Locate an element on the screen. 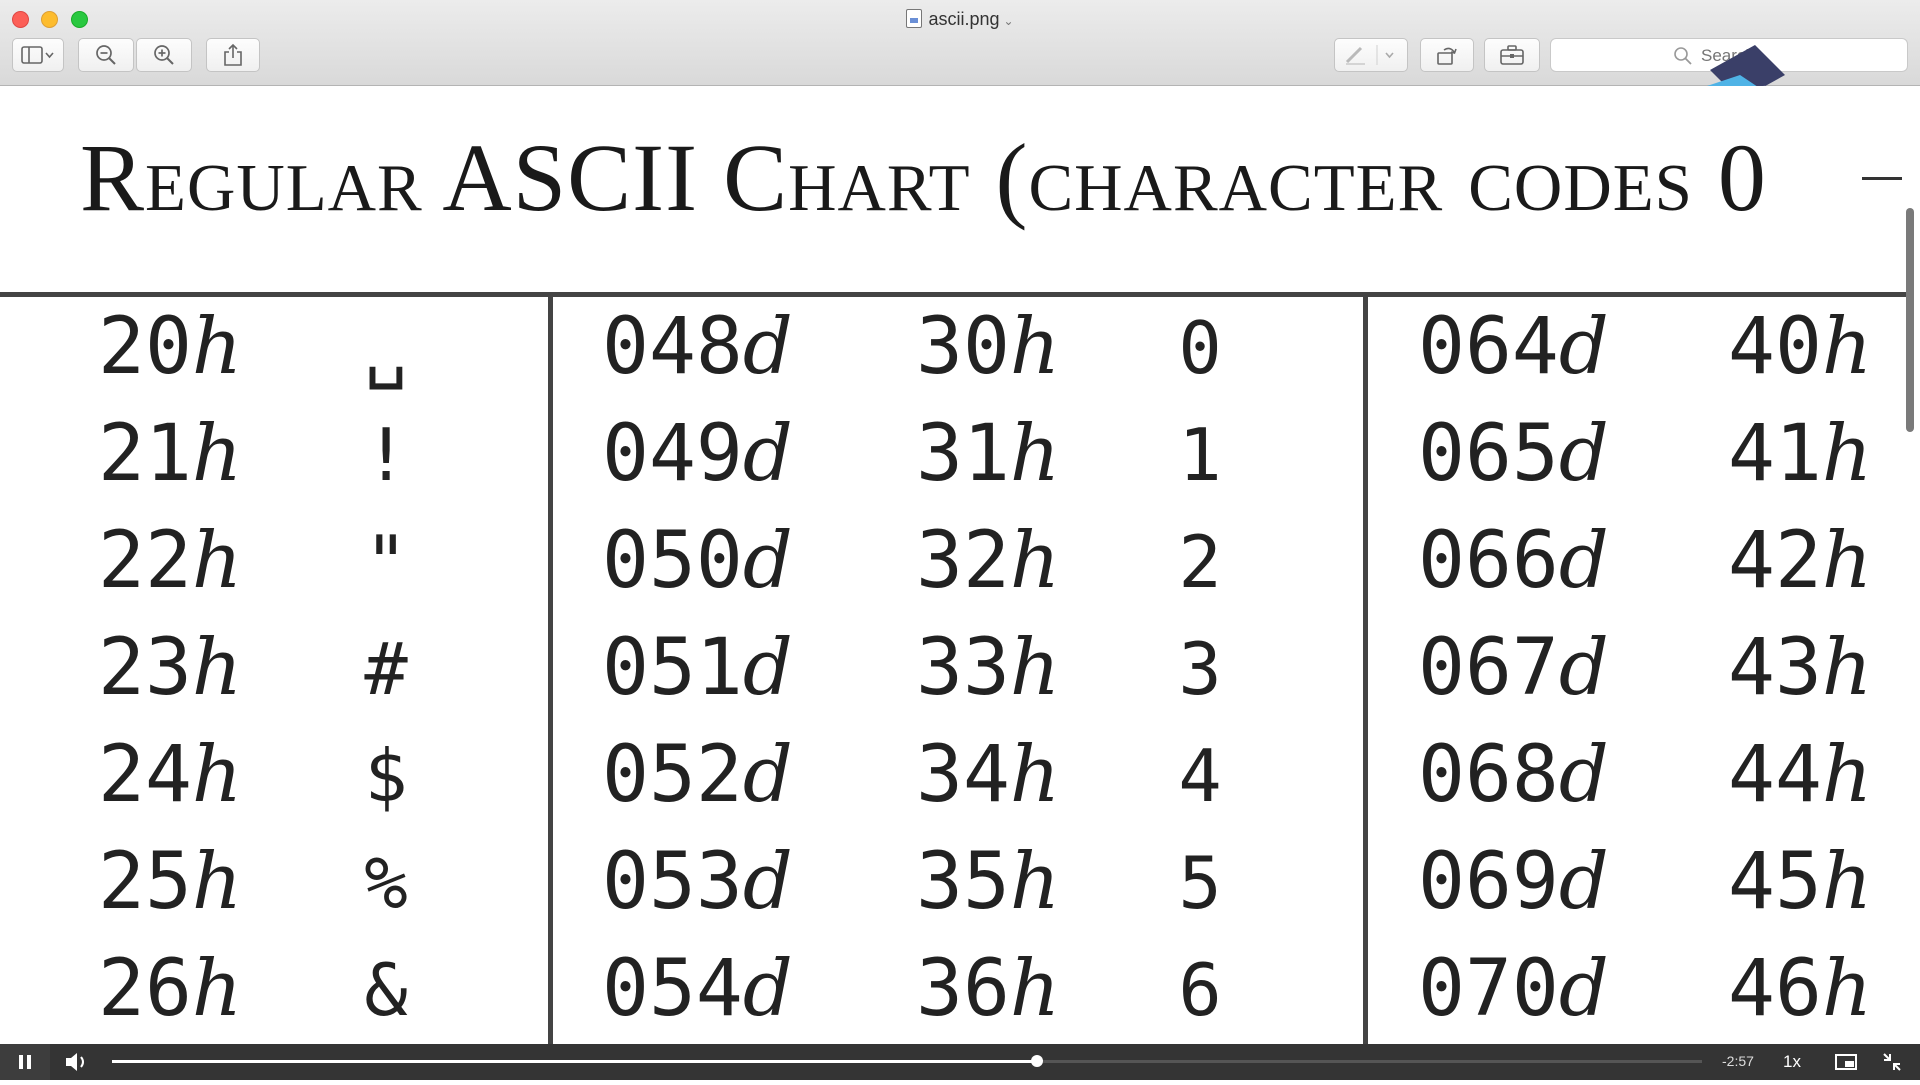  decimal-code-cell: 052d is located at coordinates (697, 775).